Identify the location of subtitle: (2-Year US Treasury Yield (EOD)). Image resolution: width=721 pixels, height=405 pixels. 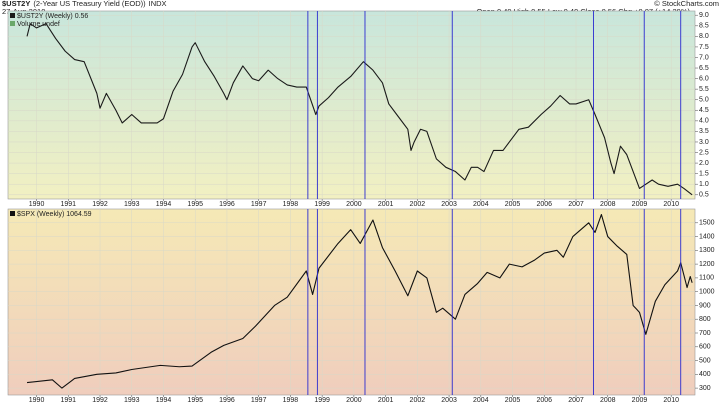
(89, 4).